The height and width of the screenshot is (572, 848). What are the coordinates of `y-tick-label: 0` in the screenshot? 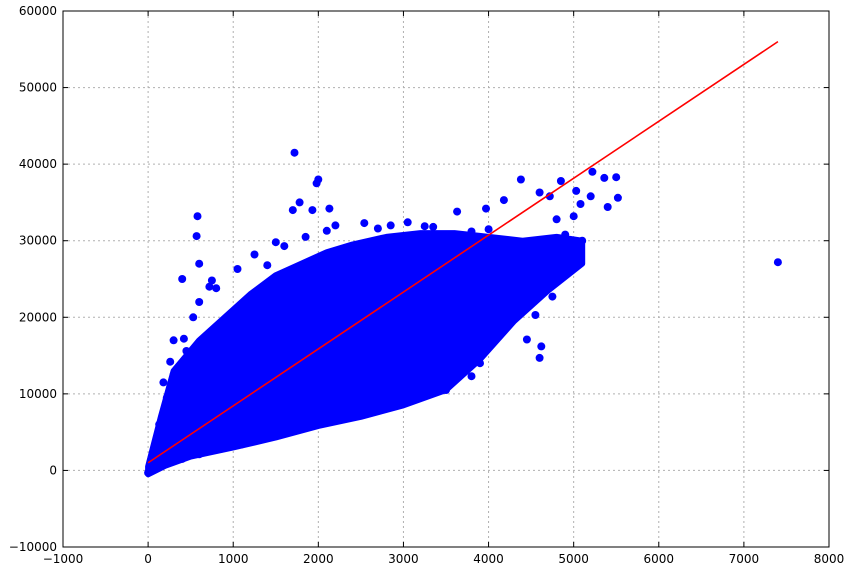 It's located at (53, 470).